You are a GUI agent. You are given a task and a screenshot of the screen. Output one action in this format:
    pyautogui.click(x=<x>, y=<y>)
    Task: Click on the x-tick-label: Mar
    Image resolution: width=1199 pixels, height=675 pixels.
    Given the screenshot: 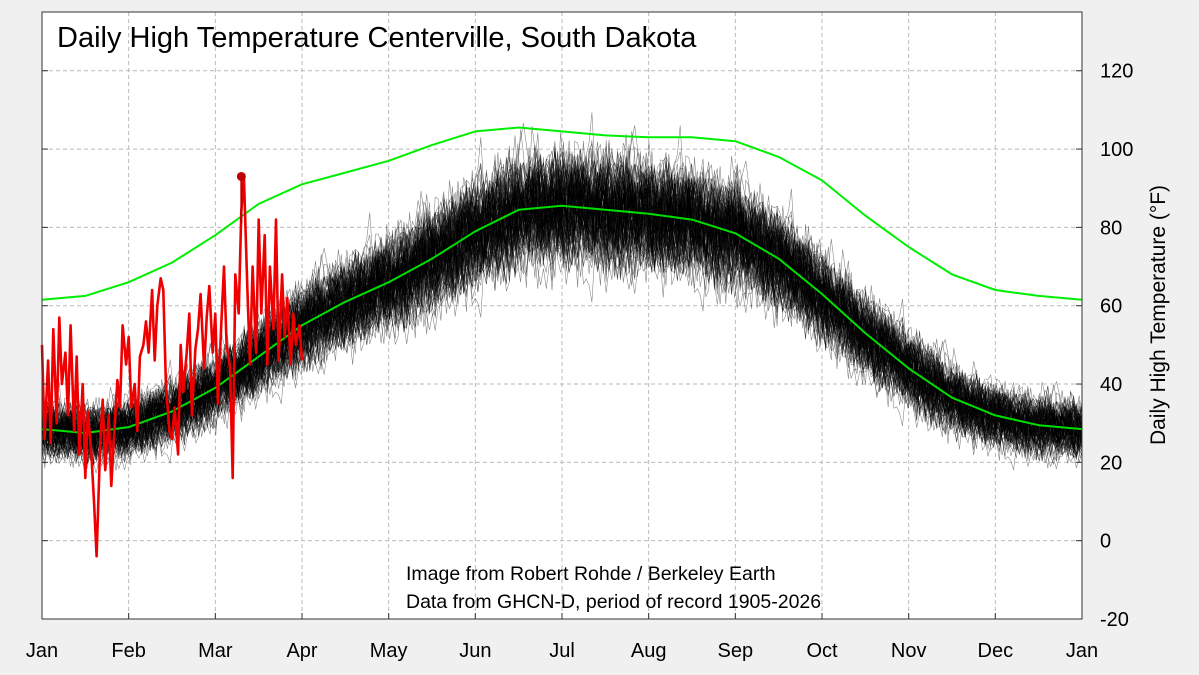 What is the action you would take?
    pyautogui.click(x=215, y=651)
    